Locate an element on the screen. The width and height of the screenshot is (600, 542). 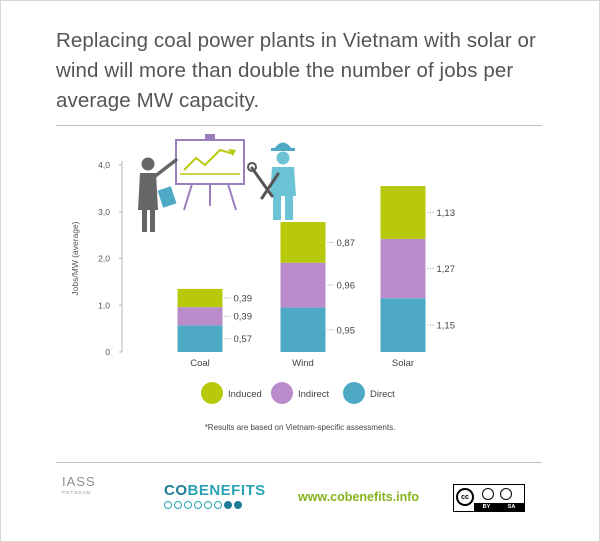
iass-logo-text: IASS is located at coordinates (79, 481).